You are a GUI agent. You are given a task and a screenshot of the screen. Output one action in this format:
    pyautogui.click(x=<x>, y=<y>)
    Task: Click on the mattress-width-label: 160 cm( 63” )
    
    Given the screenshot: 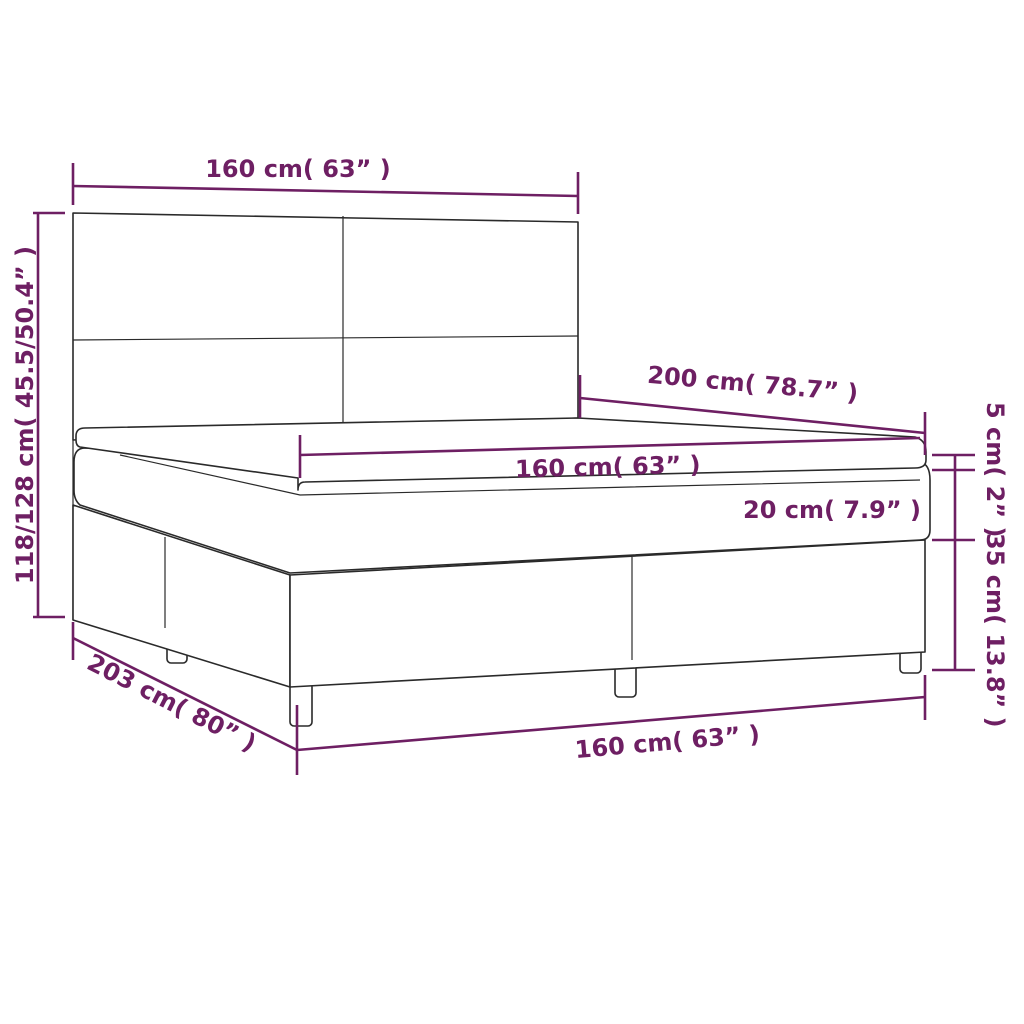 What is the action you would take?
    pyautogui.click(x=608, y=467)
    